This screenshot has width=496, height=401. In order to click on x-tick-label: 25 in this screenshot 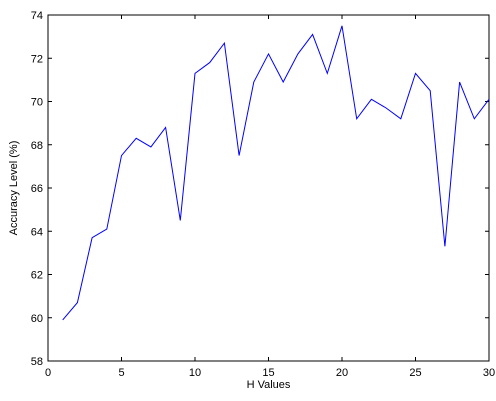, I will do `click(415, 373)`.